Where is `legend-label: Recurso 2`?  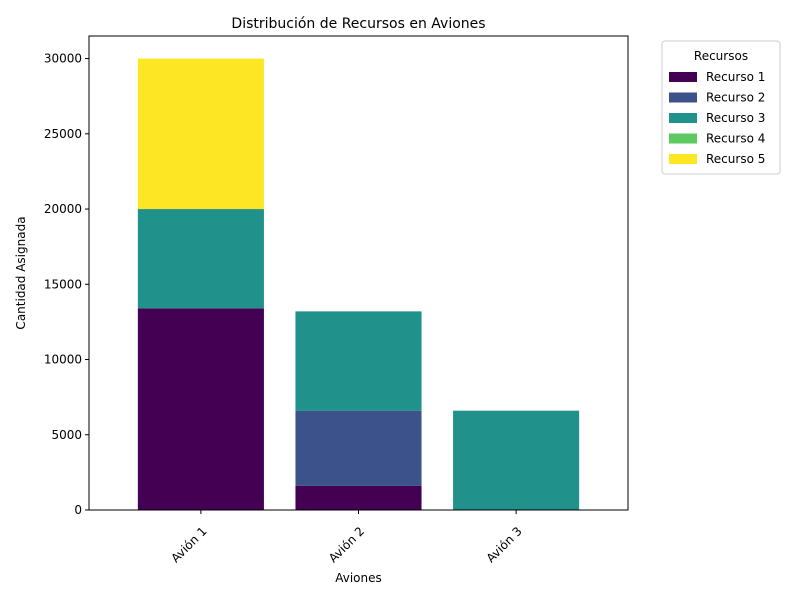 legend-label: Recurso 2 is located at coordinates (735, 98).